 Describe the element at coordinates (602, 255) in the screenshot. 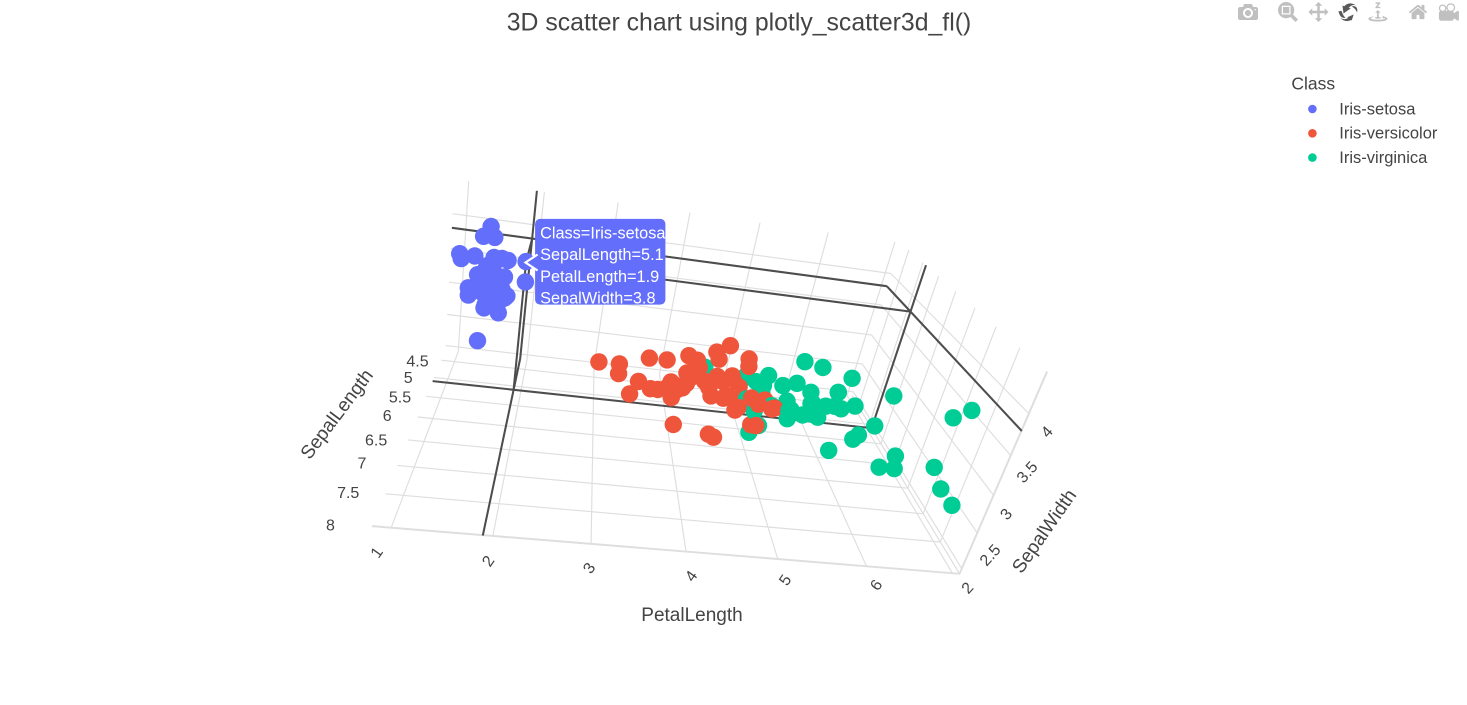

I see `svg-text: SepalLength=5.1` at that location.